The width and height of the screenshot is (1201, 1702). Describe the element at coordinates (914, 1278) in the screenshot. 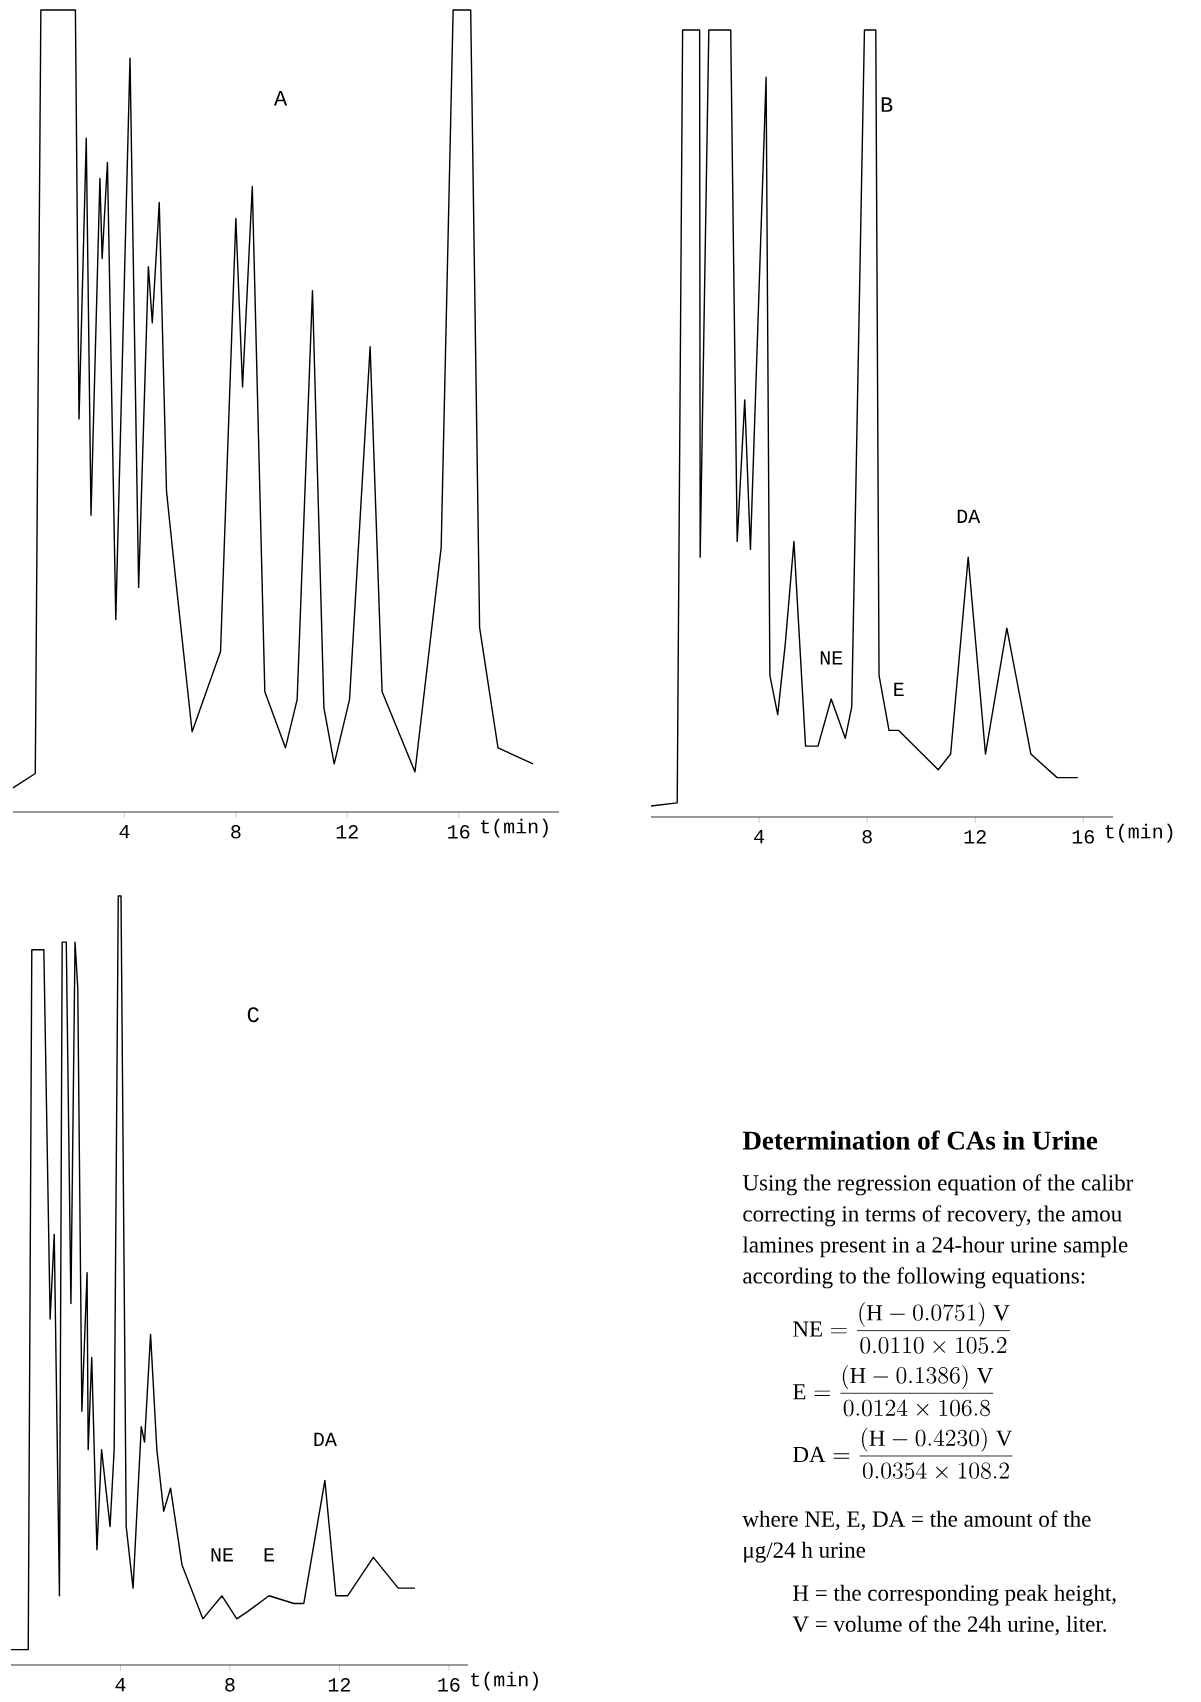

I see `text: according to the following equations:` at that location.